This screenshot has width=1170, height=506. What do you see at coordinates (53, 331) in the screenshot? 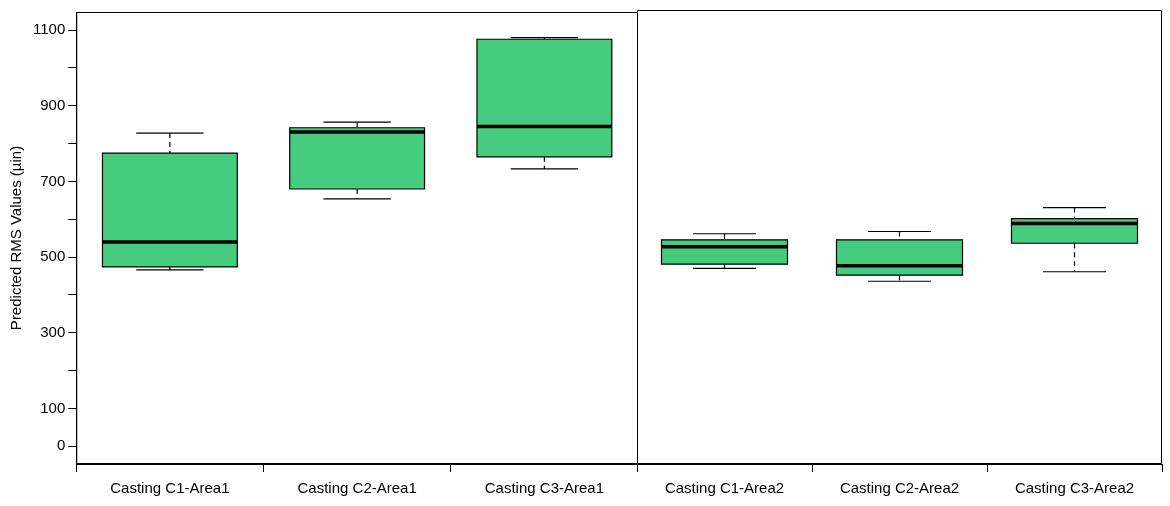
I see `y-tick-label: 300` at bounding box center [53, 331].